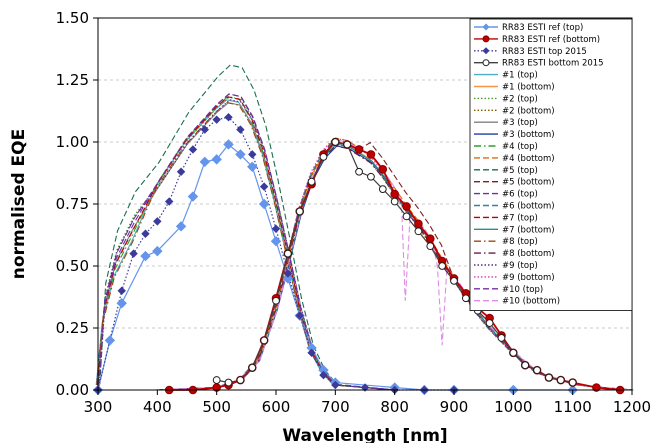 The height and width of the screenshot is (443, 654). What do you see at coordinates (157, 407) in the screenshot?
I see `x-tick-label: 400` at bounding box center [157, 407].